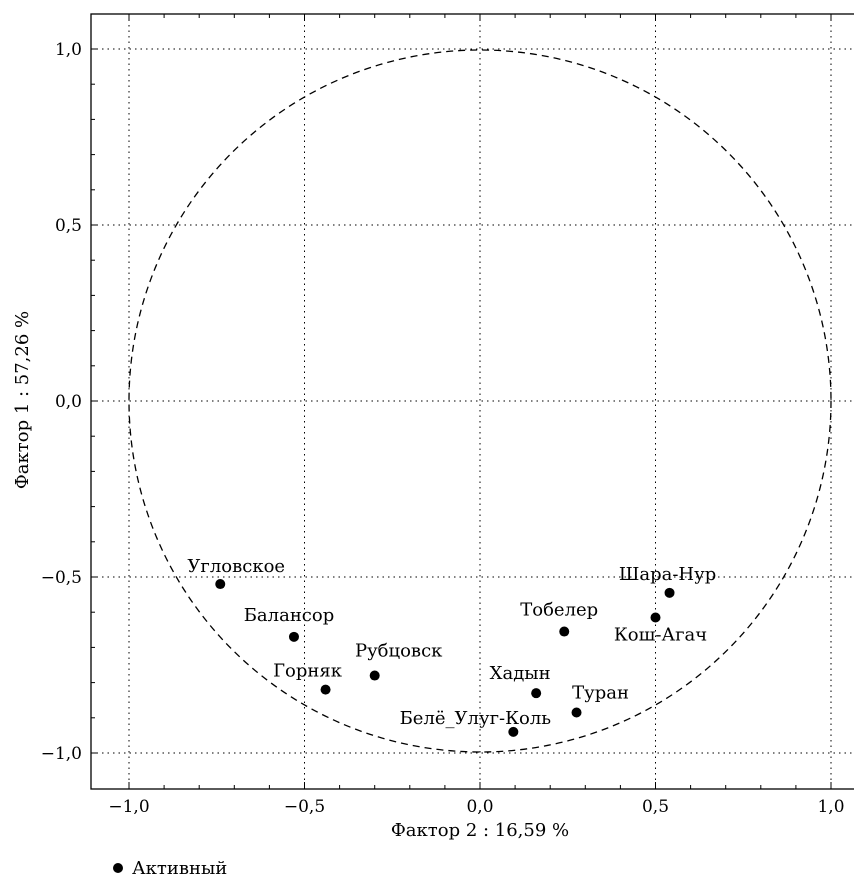 This screenshot has width=854, height=880. Describe the element at coordinates (479, 807) in the screenshot. I see `x-tick-label: 0,0` at that location.